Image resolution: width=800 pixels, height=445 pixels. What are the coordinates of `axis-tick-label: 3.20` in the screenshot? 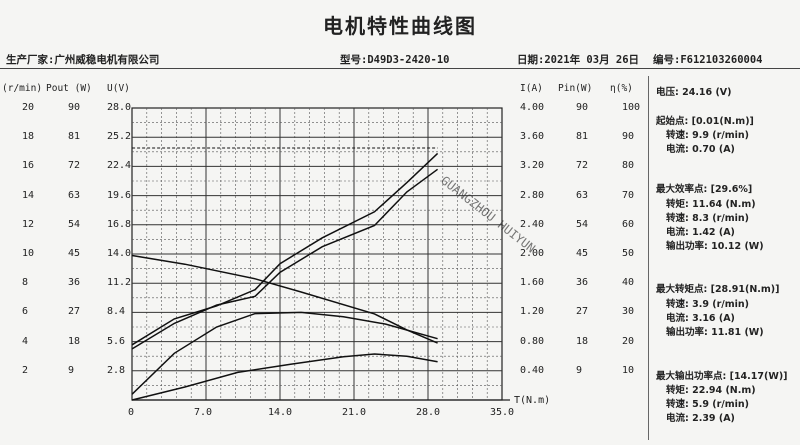 It's located at (532, 166).